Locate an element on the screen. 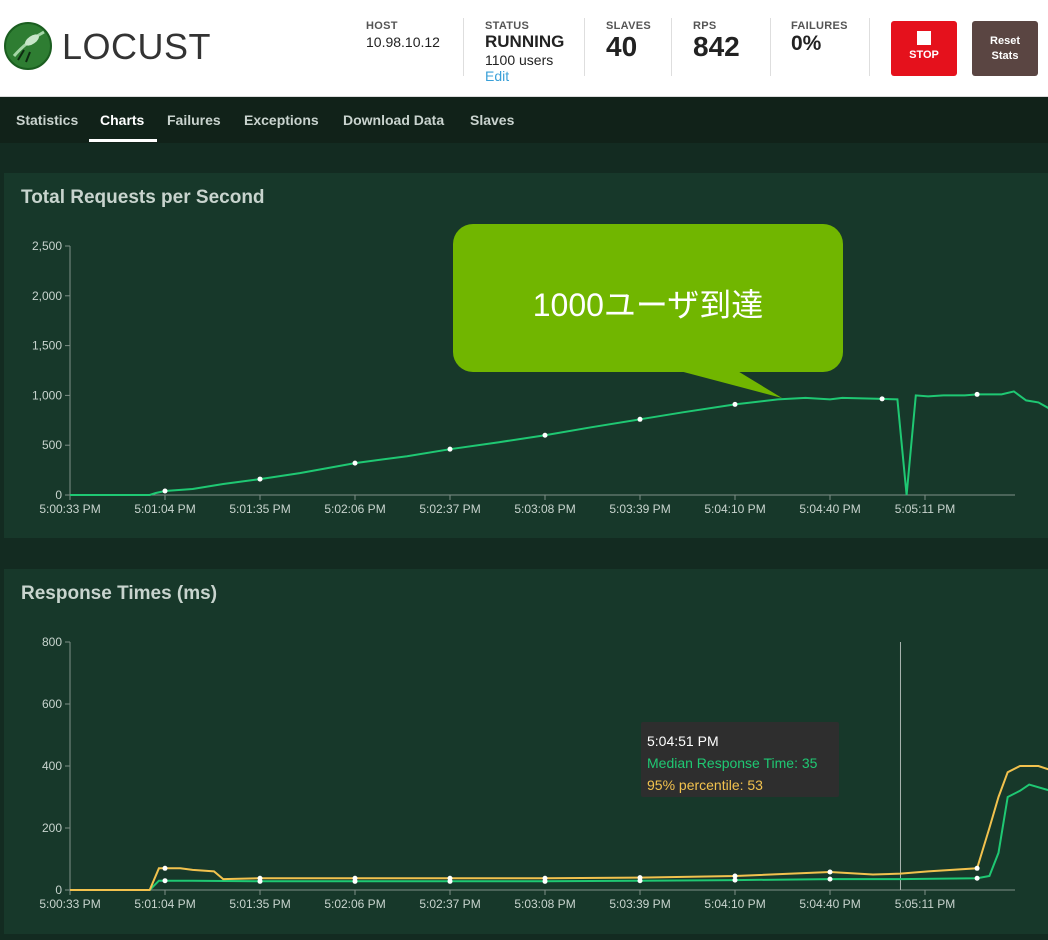 The width and height of the screenshot is (1048, 940). rps-value: 842 is located at coordinates (716, 46).